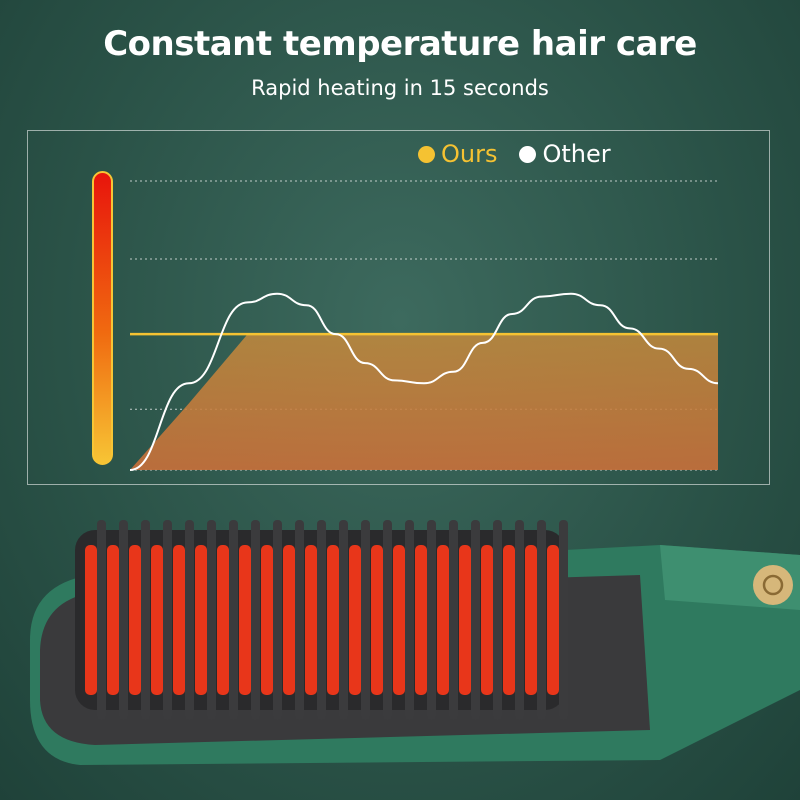 This screenshot has width=800, height=800. Describe the element at coordinates (514, 154) in the screenshot. I see `chart-legend: Ours Other` at that location.